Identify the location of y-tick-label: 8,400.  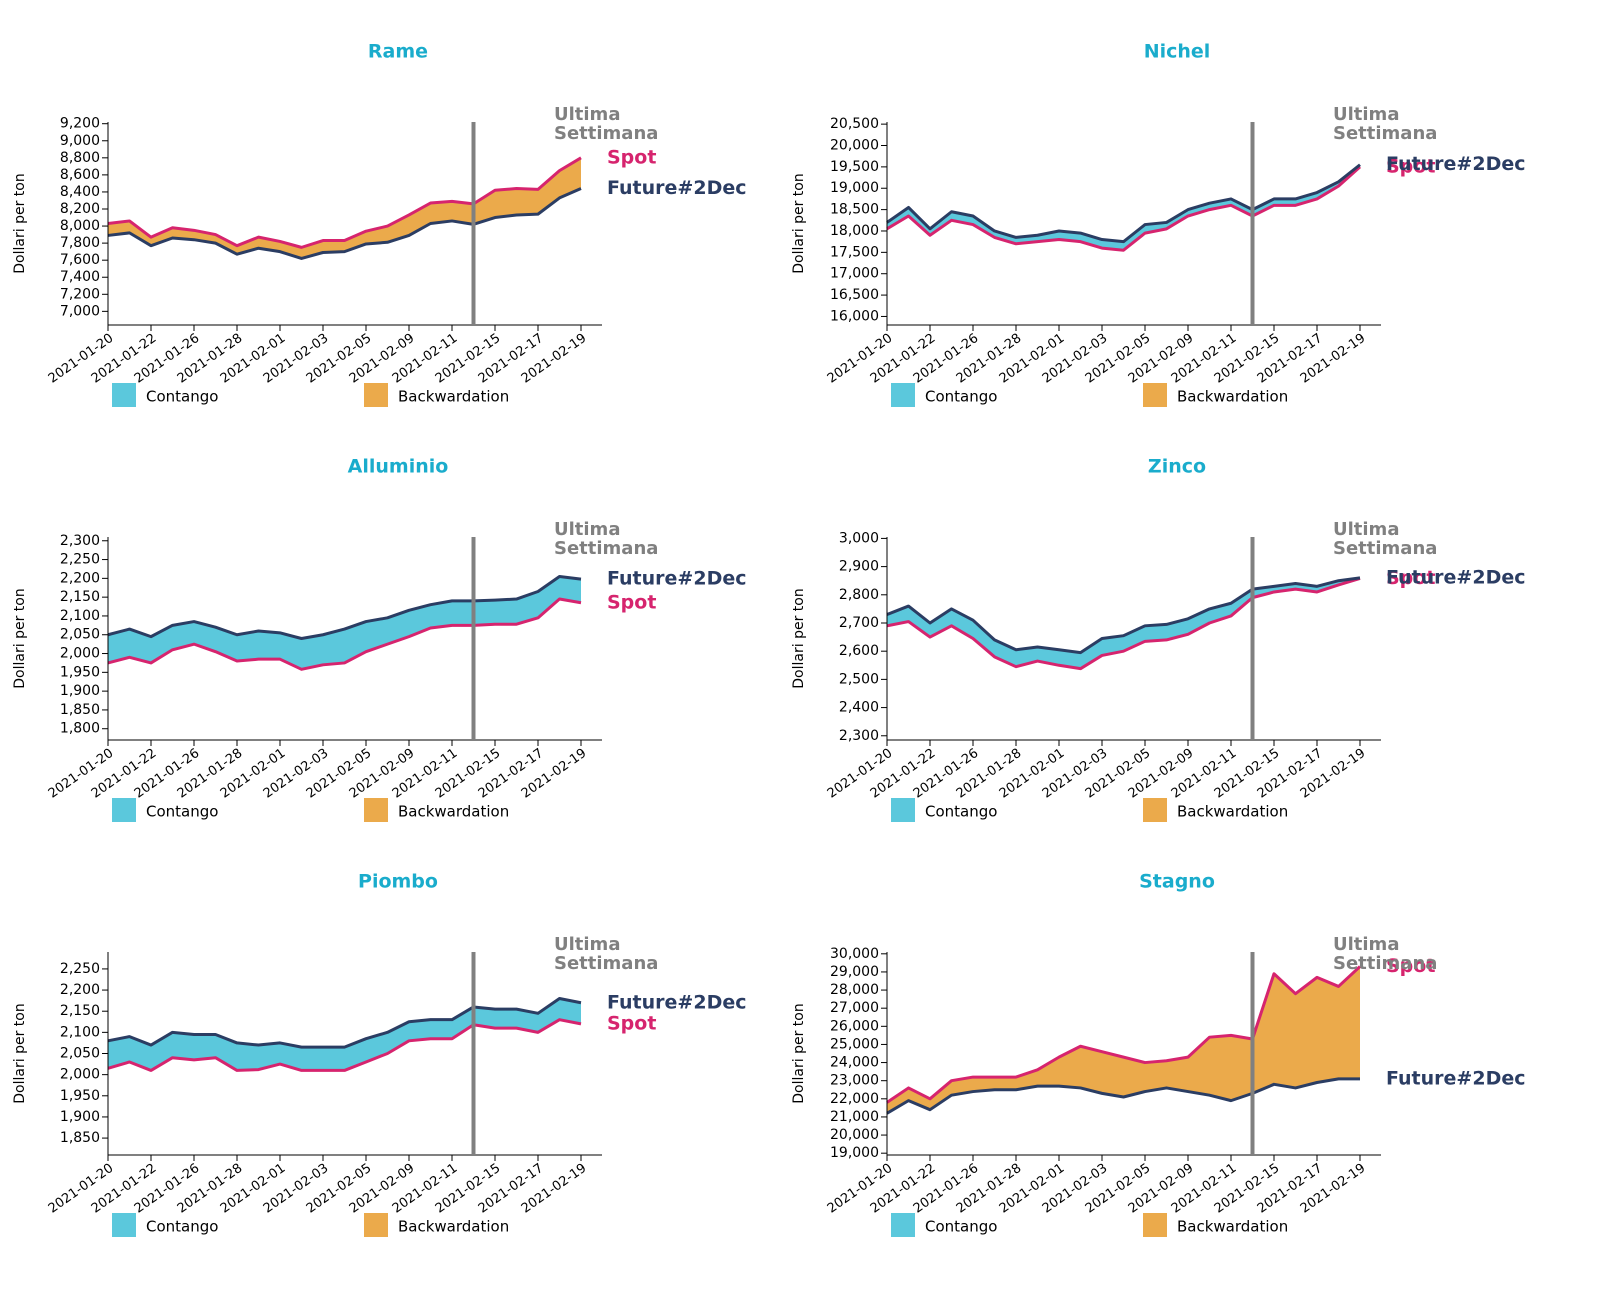
(80, 192).